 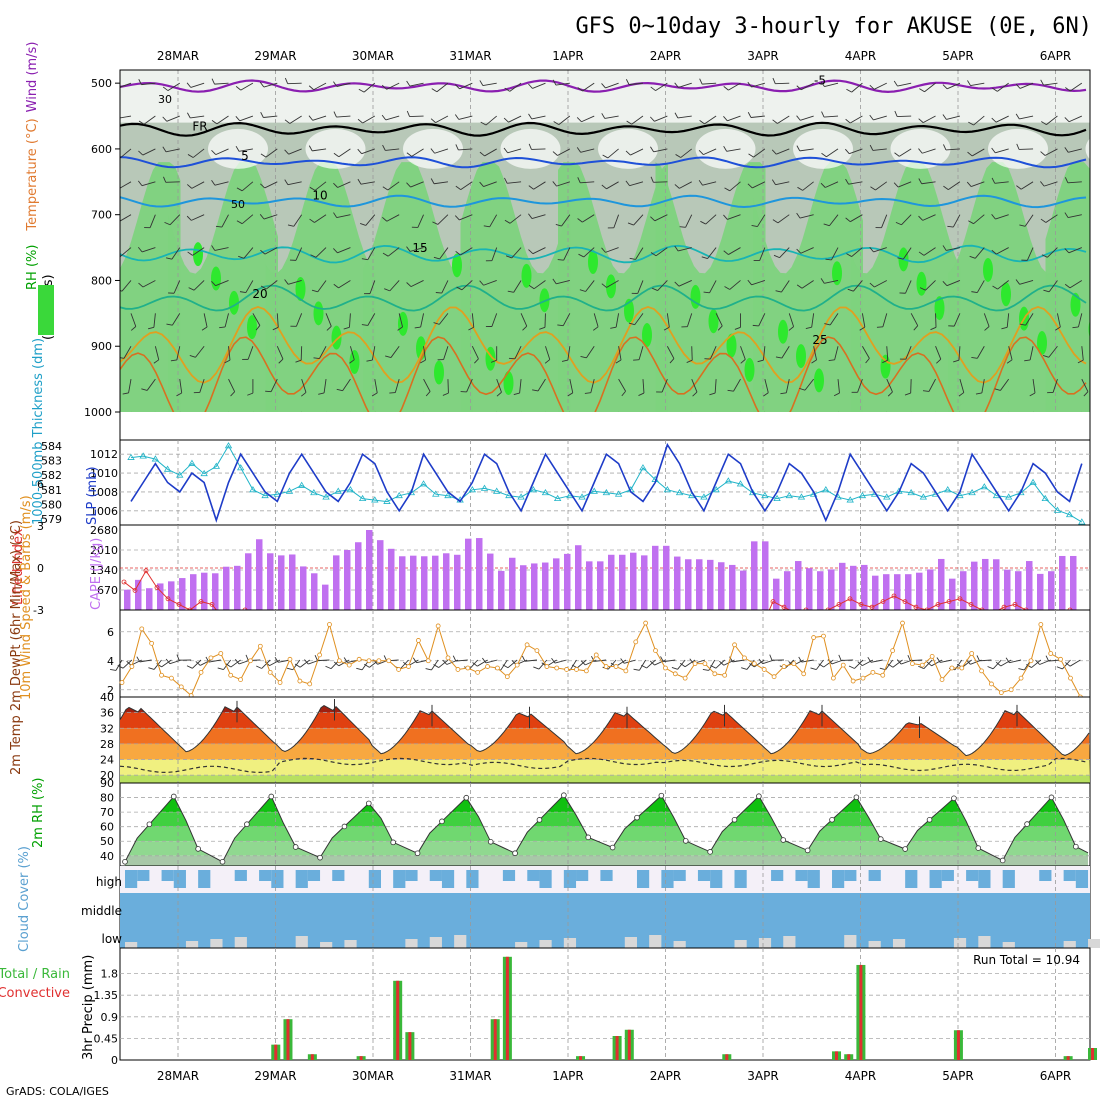 I want to click on temp-line, so click(x=605, y=731).